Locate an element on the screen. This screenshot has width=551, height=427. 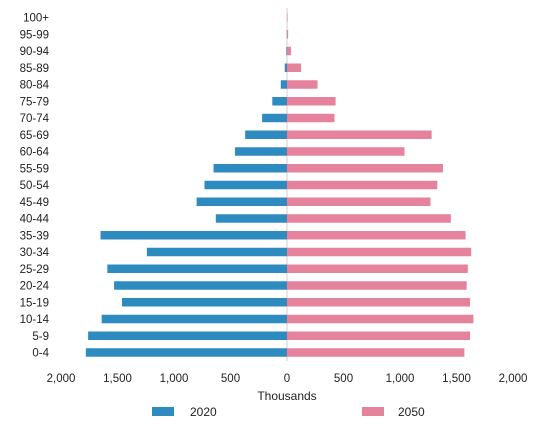
x-axis-ticks: 2,000 1,500 1,000 500 0 500 1,000 1,500 2,000 is located at coordinates (287, 379).